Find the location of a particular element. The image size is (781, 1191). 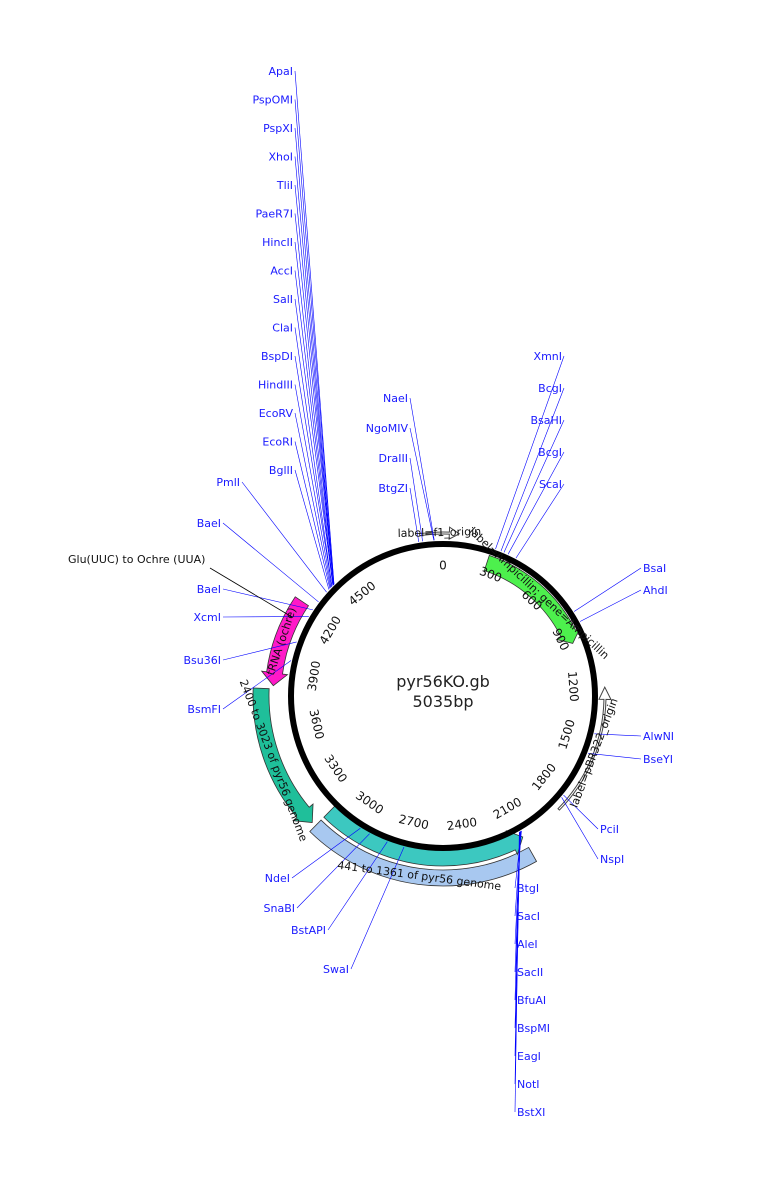

annotation-leader is located at coordinates (251, 592).